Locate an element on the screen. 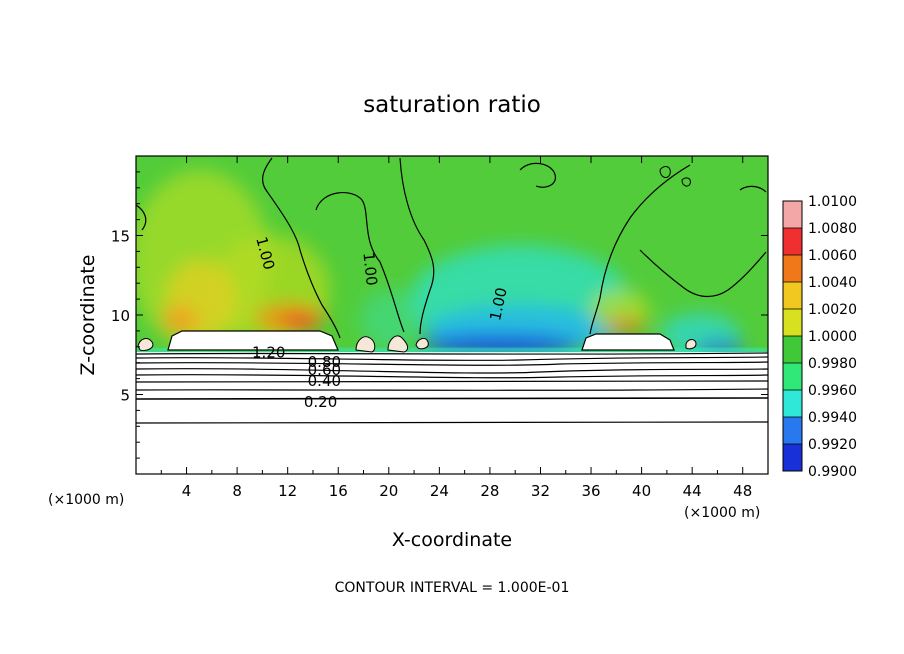 This screenshot has width=904, height=654. contour-label: 0.40 is located at coordinates (324, 381).